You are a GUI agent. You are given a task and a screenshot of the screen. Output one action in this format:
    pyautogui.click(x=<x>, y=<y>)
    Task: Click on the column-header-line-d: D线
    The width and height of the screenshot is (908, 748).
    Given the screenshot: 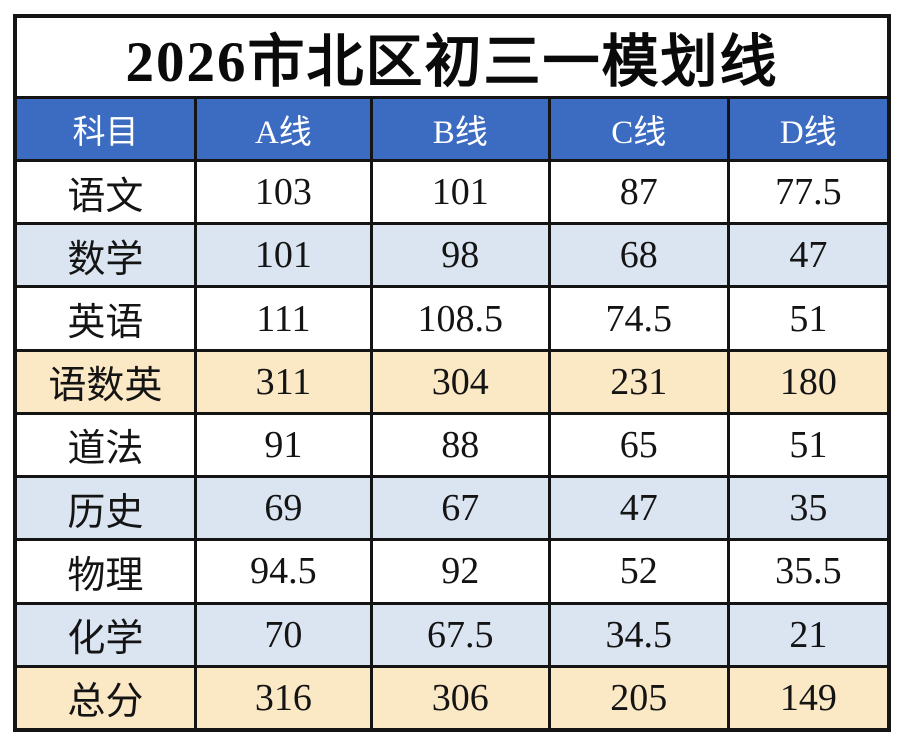 What is the action you would take?
    pyautogui.click(x=808, y=129)
    